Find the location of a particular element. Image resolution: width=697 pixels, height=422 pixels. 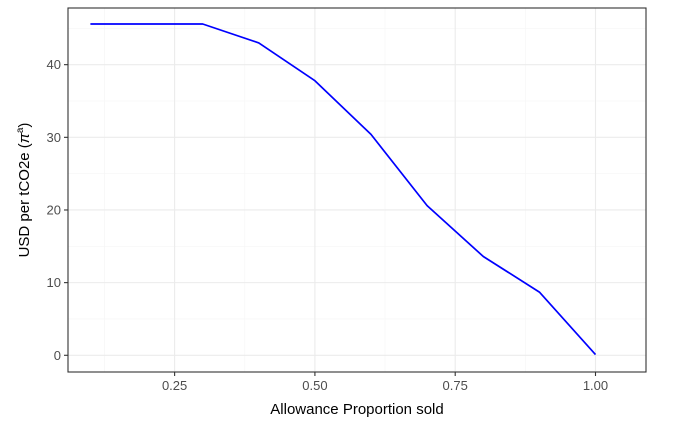

y-axis-title: USD per tCO2e (πa) is located at coordinates (24, 190).